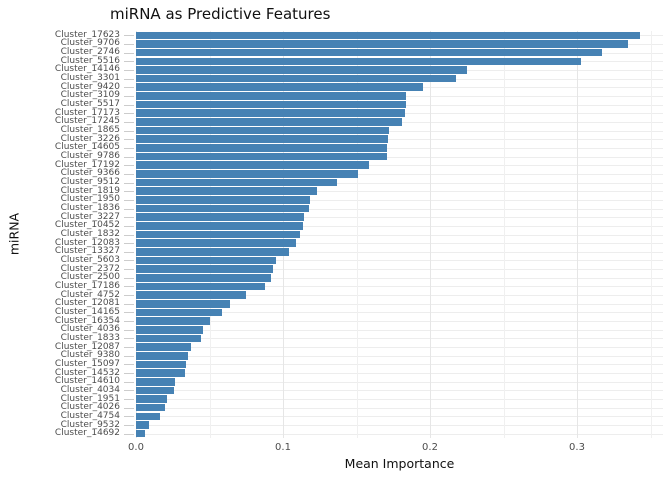  What do you see at coordinates (399, 463) in the screenshot?
I see `x-axis-title: Mean Importance` at bounding box center [399, 463].